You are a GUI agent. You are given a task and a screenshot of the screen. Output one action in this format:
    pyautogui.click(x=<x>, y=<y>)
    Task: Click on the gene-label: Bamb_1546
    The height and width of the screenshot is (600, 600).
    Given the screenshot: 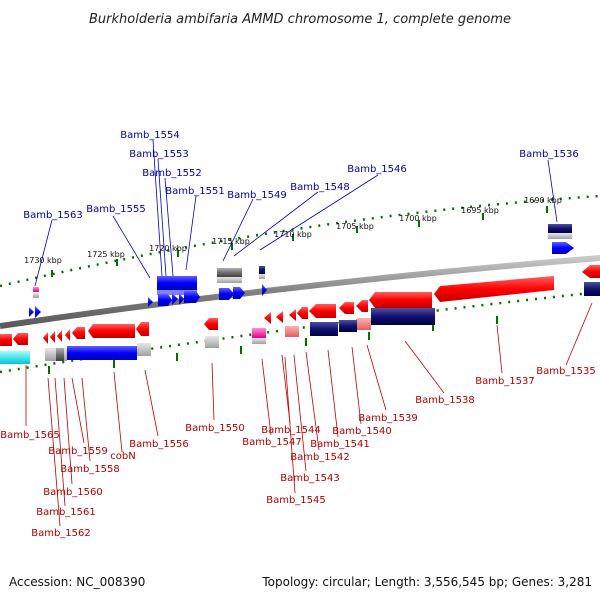 What is the action you would take?
    pyautogui.click(x=377, y=169)
    